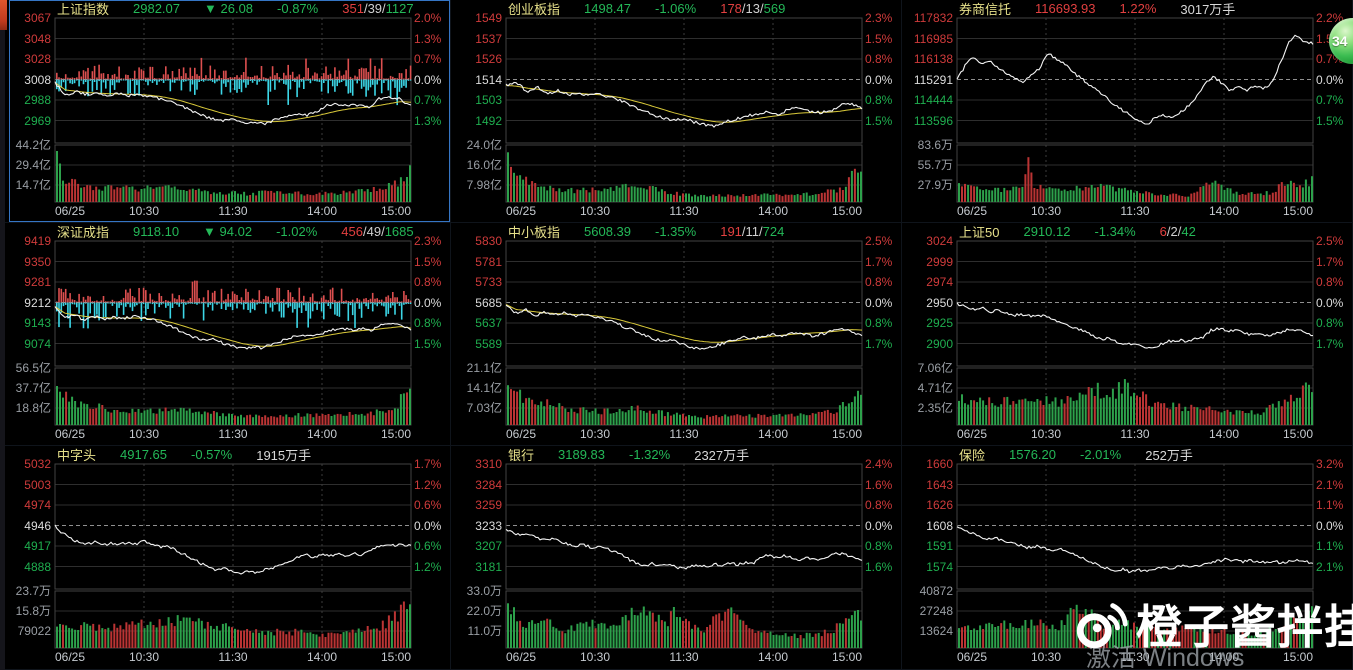 The height and width of the screenshot is (670, 1353). I want to click on price-axis-label: 9212, so click(37, 302).